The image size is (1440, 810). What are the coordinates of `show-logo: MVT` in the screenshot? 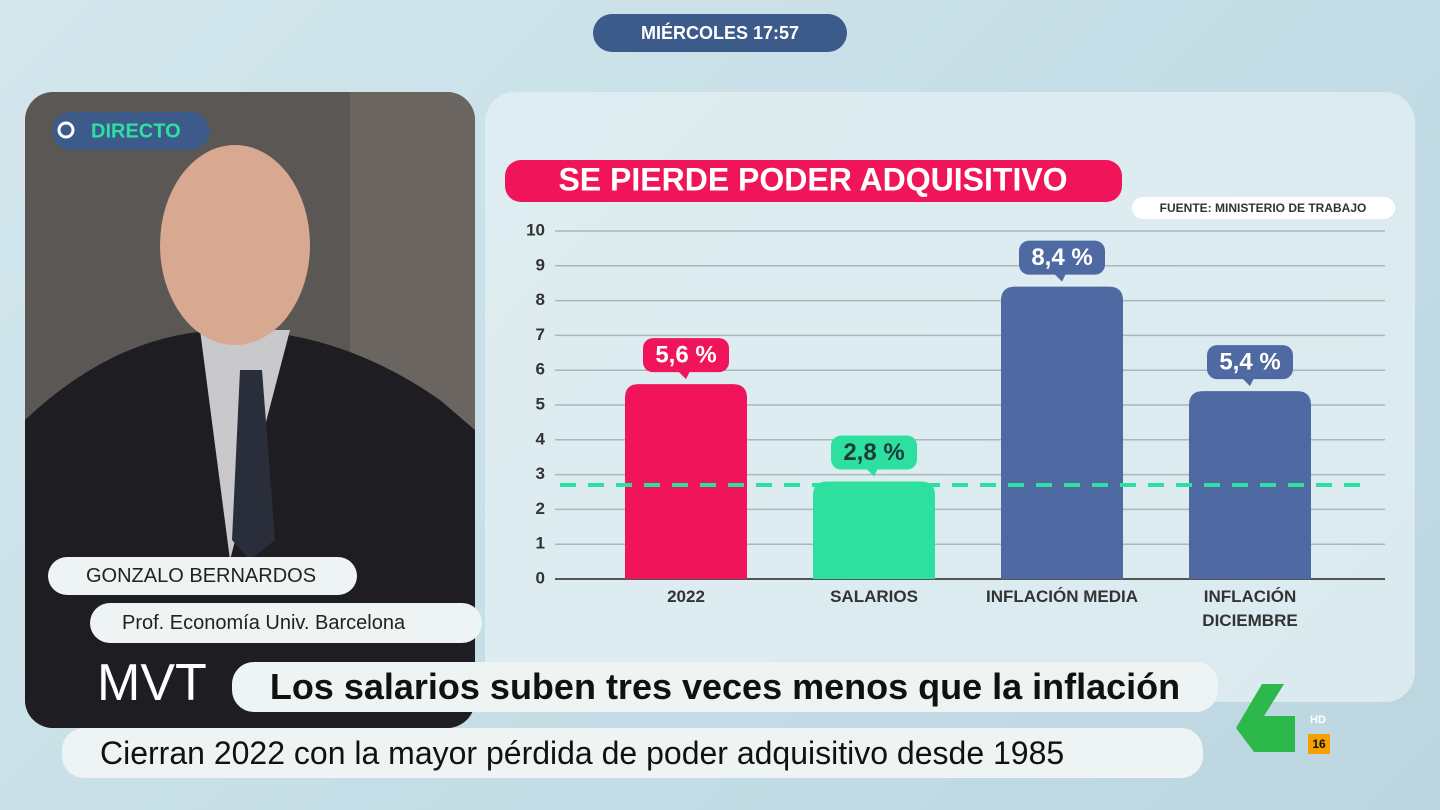 It's located at (152, 683).